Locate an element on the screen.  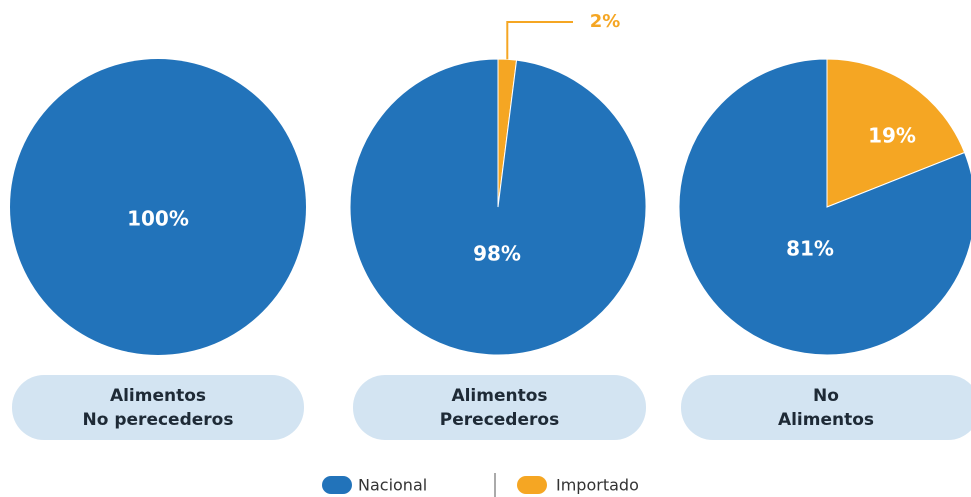
chart-title: Perecederos is located at coordinates (499, 420).